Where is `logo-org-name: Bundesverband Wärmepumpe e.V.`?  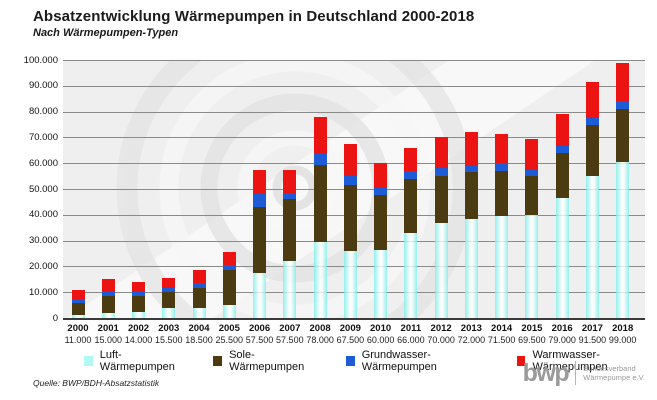
logo-org-name: Bundesverband Wärmepumpe e.V. is located at coordinates (614, 373).